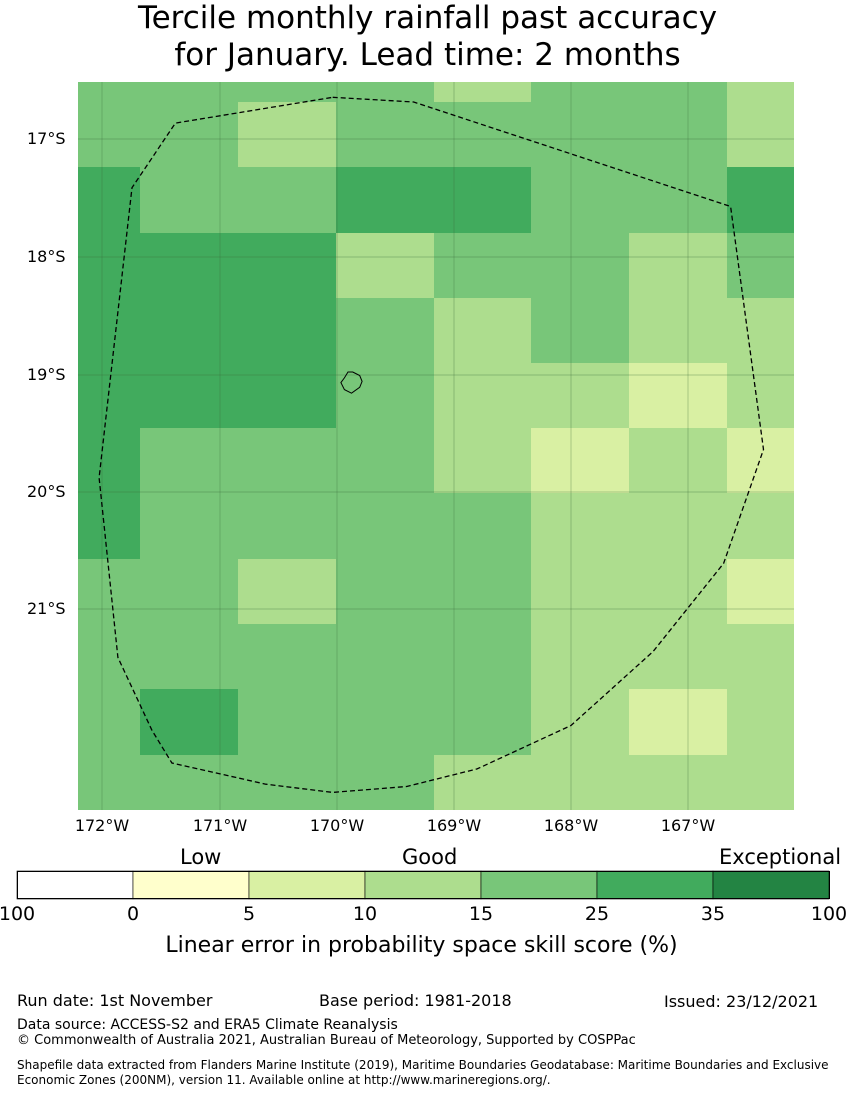 The width and height of the screenshot is (855, 1095). What do you see at coordinates (337, 825) in the screenshot?
I see `lon-label: 170°W` at bounding box center [337, 825].